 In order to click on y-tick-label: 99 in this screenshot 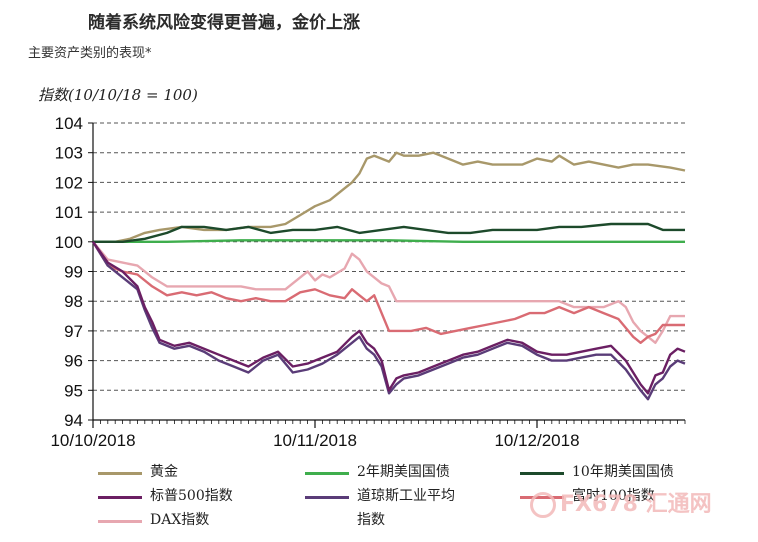, I will do `click(73, 272)`.